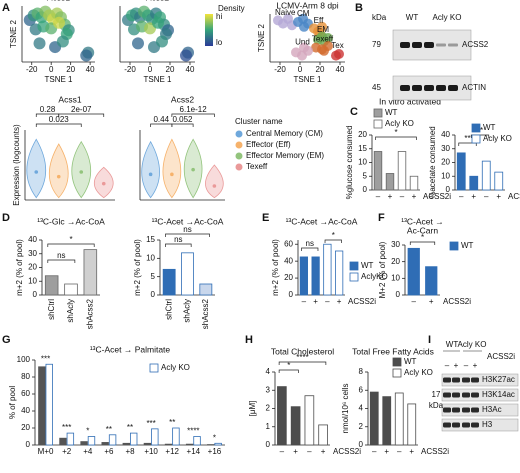  Describe the element at coordinates (6, 8) in the screenshot. I see `panel-label: A` at that location.